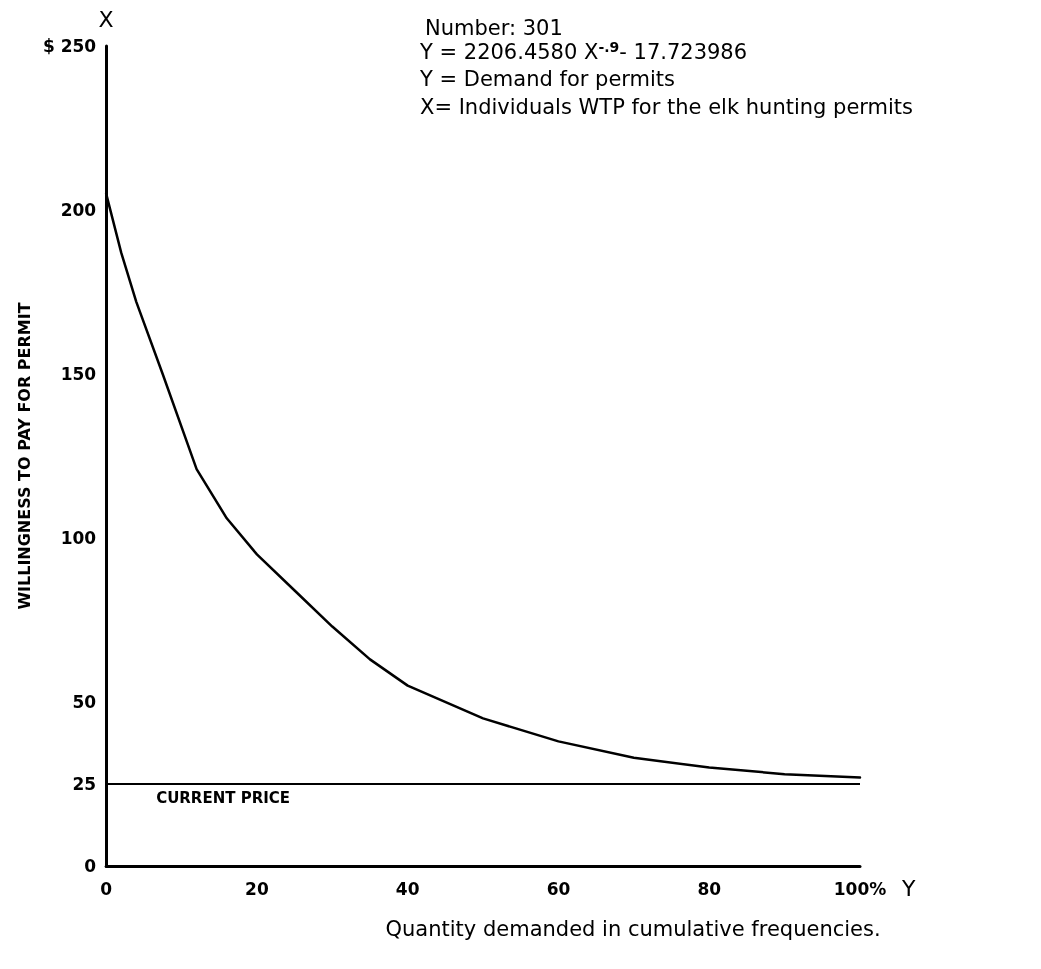 This screenshot has width=1041, height=969. Describe the element at coordinates (494, 27) in the screenshot. I see `chart-title: Number: 301` at that location.